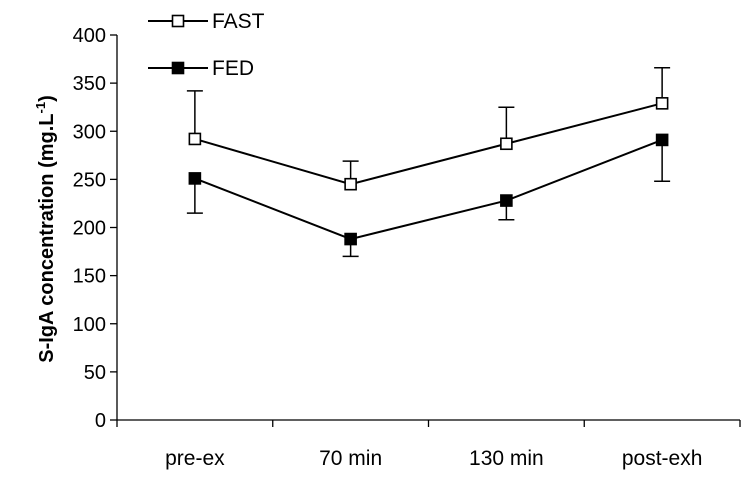 The width and height of the screenshot is (748, 478). I want to click on y-tick-label: 200, so click(89, 229).